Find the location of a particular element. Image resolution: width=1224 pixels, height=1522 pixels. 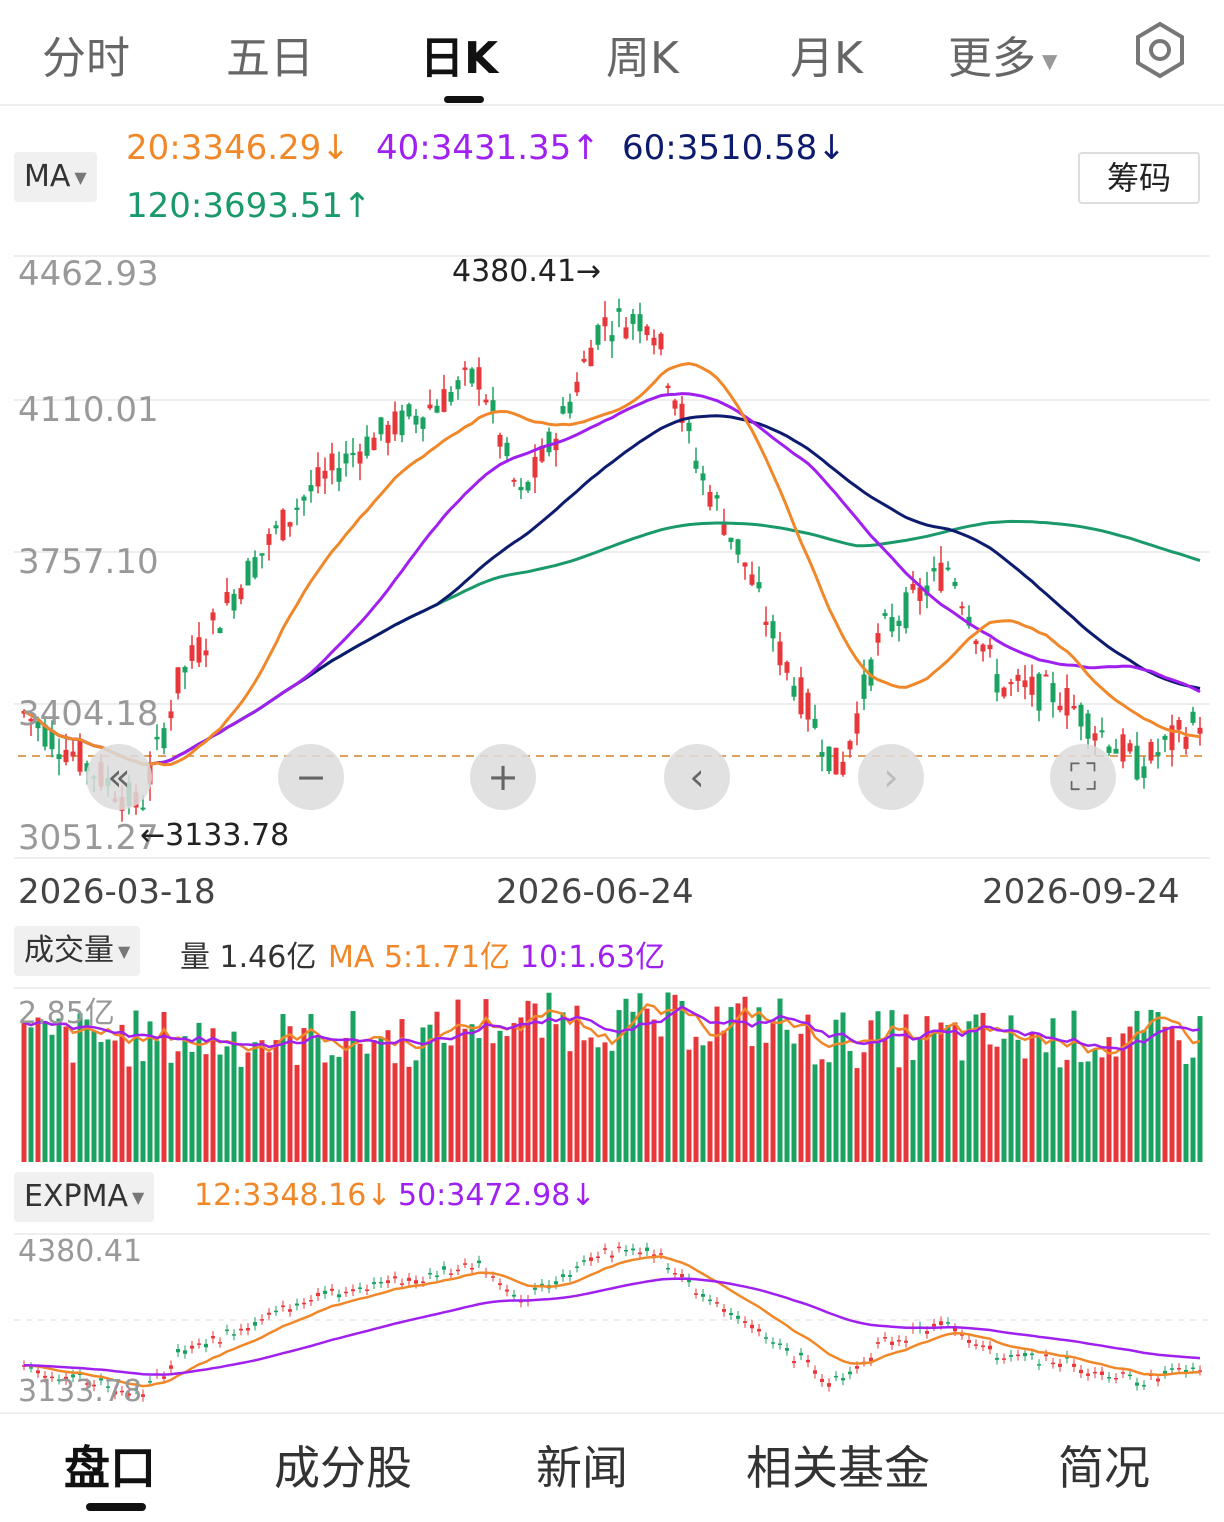

ma-indicator-selector: MA ▼ is located at coordinates (55, 177).